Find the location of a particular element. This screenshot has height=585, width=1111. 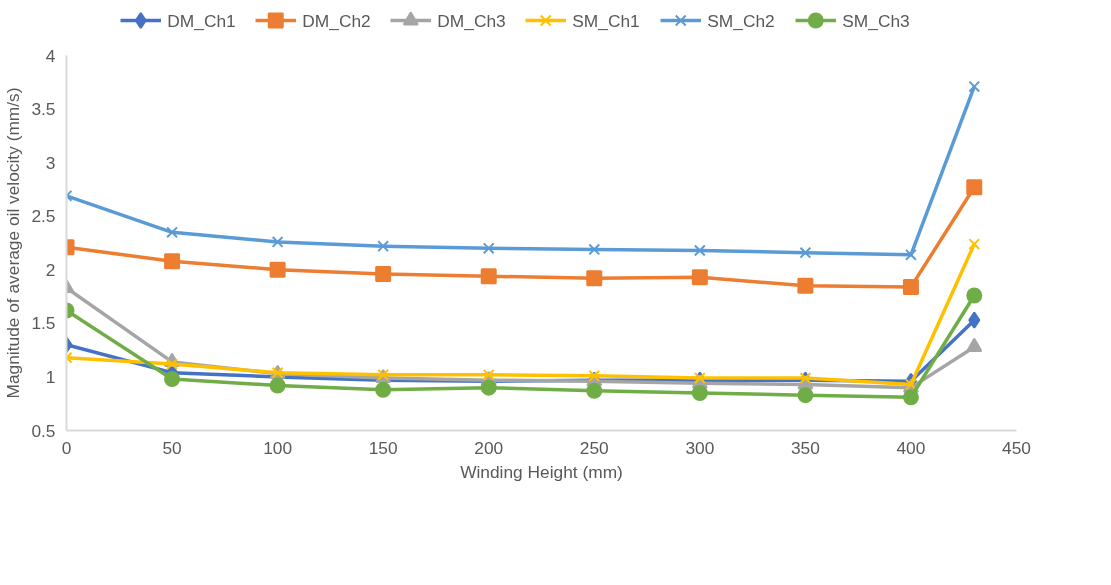

y-tick-label: 3 is located at coordinates (50, 162).